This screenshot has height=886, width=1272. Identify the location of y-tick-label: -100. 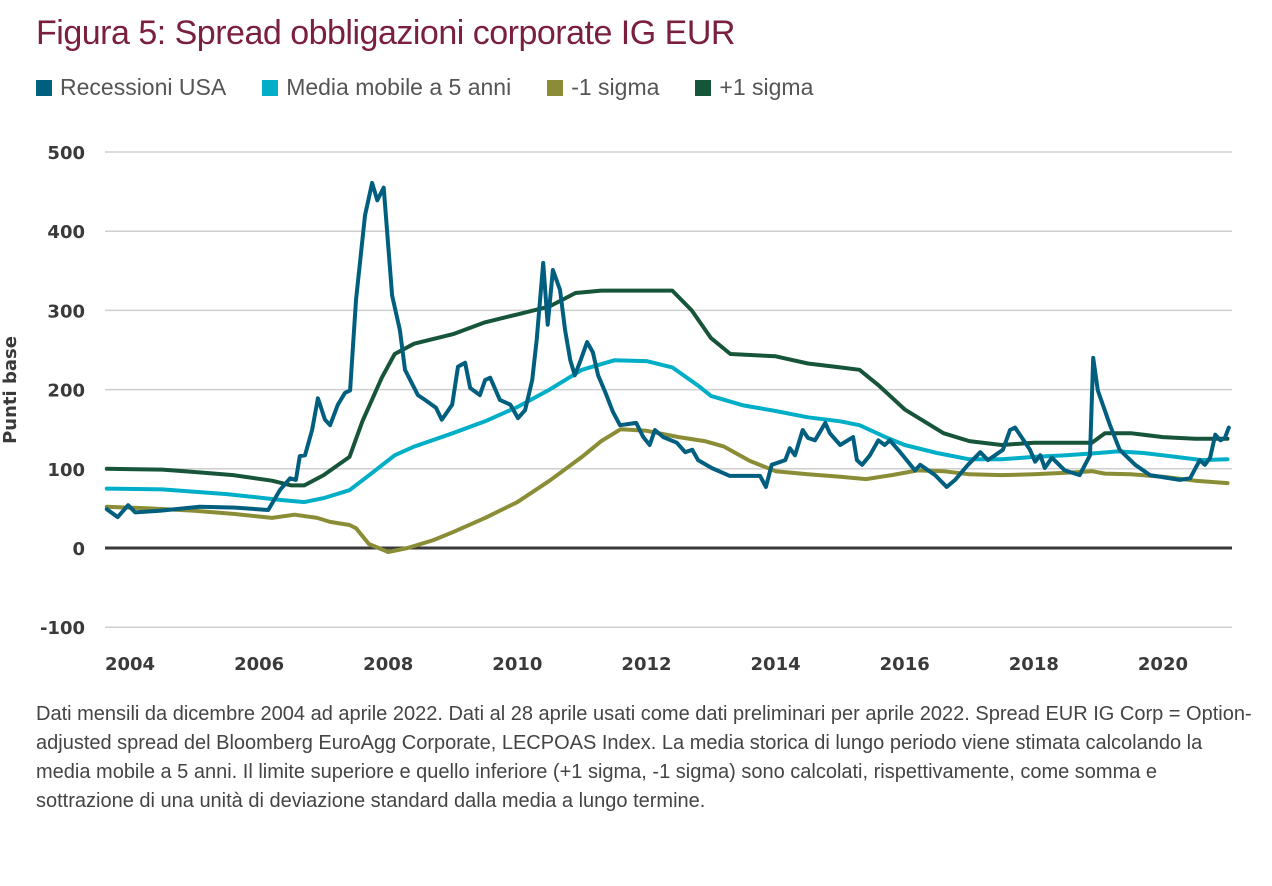
(62, 628).